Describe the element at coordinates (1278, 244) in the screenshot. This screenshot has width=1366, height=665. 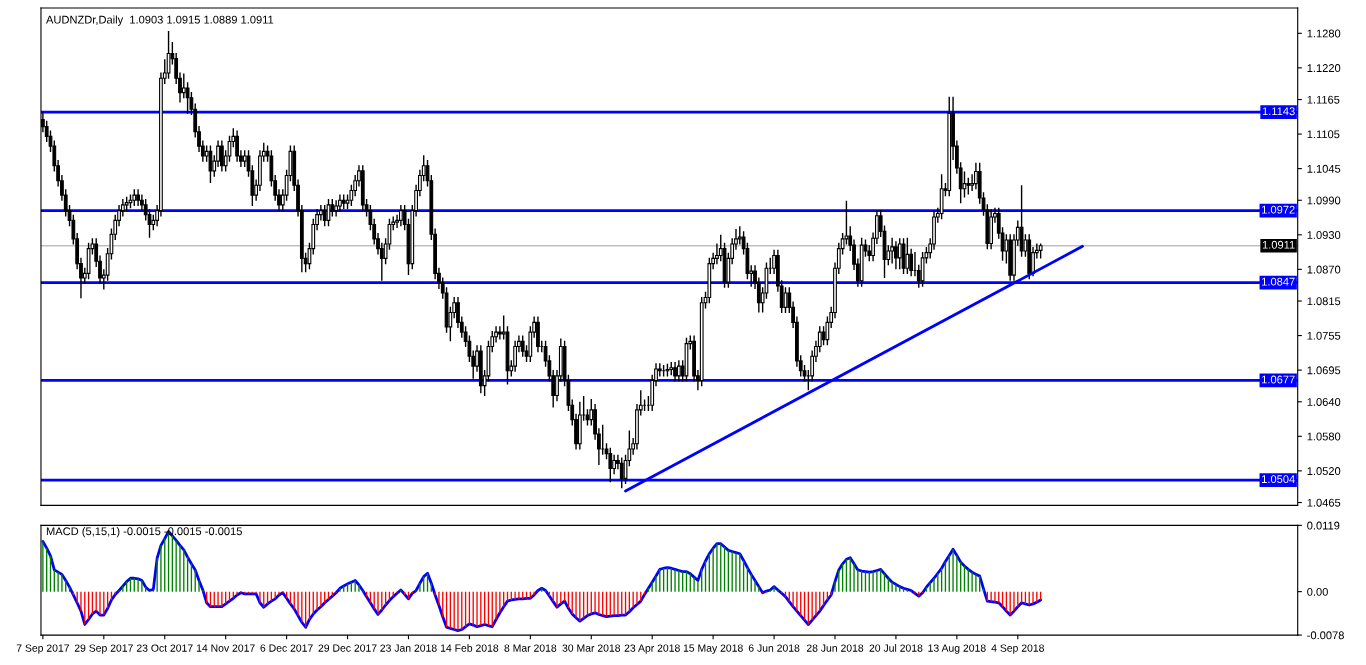
I see `ref-line-label: 1.0911` at that location.